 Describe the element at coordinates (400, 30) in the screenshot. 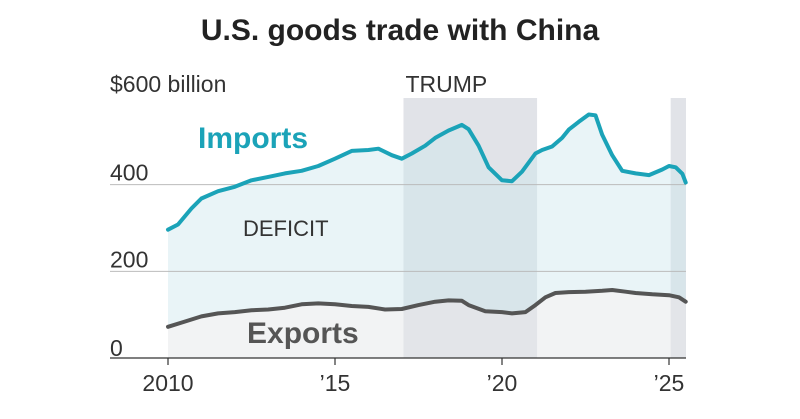

I see `chart-title: U.S. goods trade with China` at that location.